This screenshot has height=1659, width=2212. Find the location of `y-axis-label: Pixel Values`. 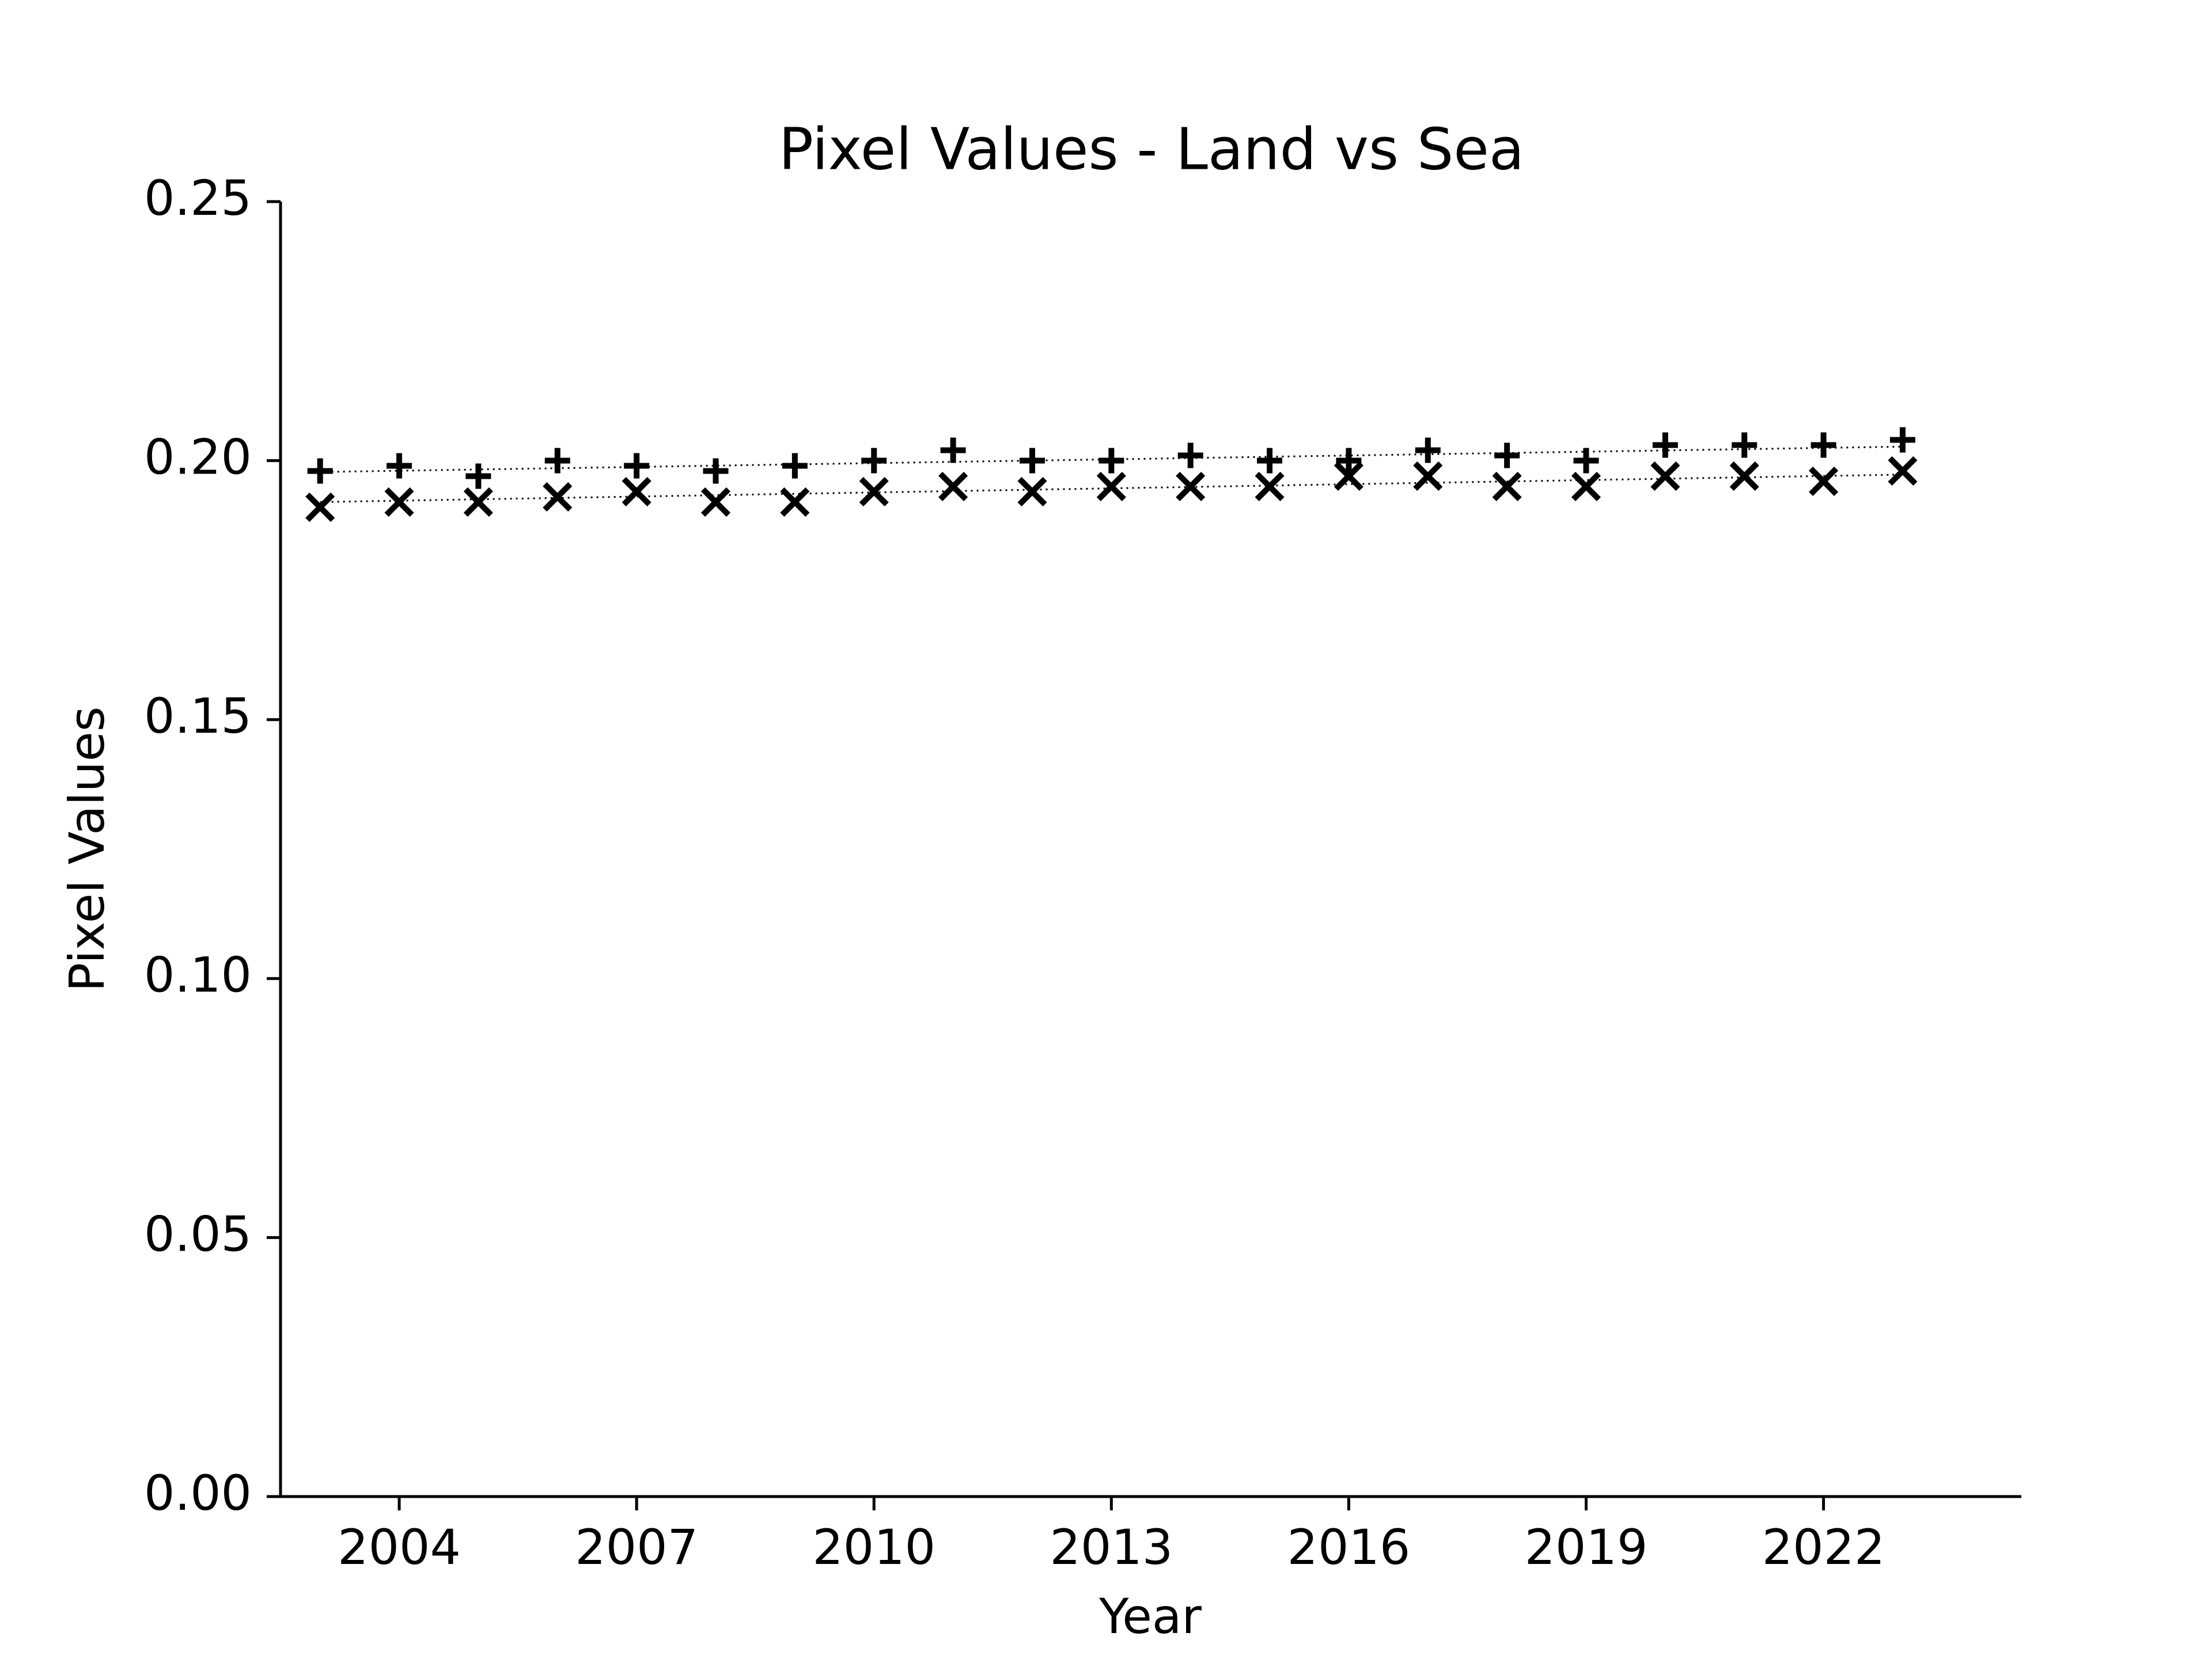

y-axis-label: Pixel Values is located at coordinates (87, 848).